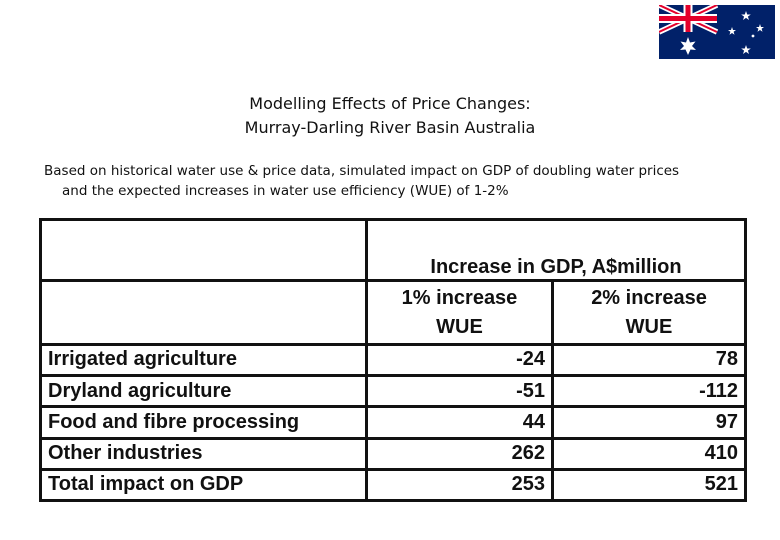 Image resolution: width=780 pixels, height=540 pixels. Describe the element at coordinates (649, 297) in the screenshot. I see `column-header-2pct-line1: 2% increase` at that location.